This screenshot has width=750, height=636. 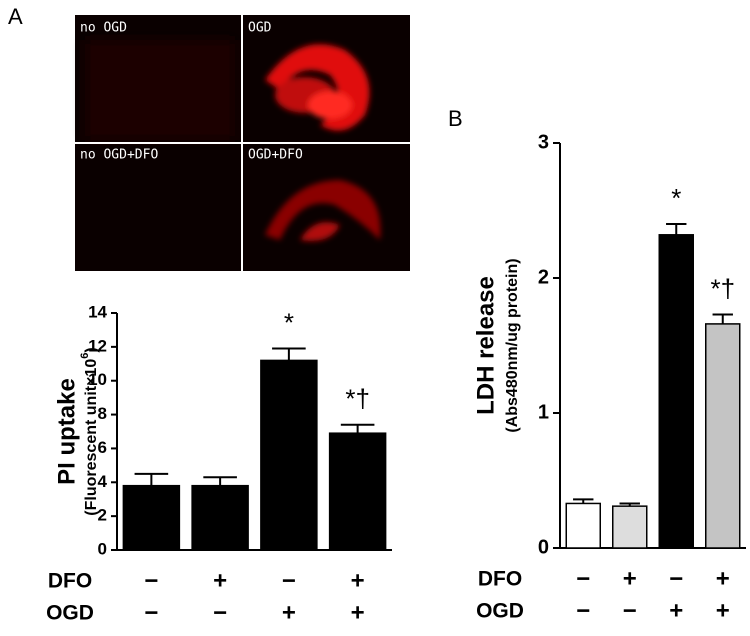 I want to click on micrograph-label: no OGD, so click(x=103, y=28).